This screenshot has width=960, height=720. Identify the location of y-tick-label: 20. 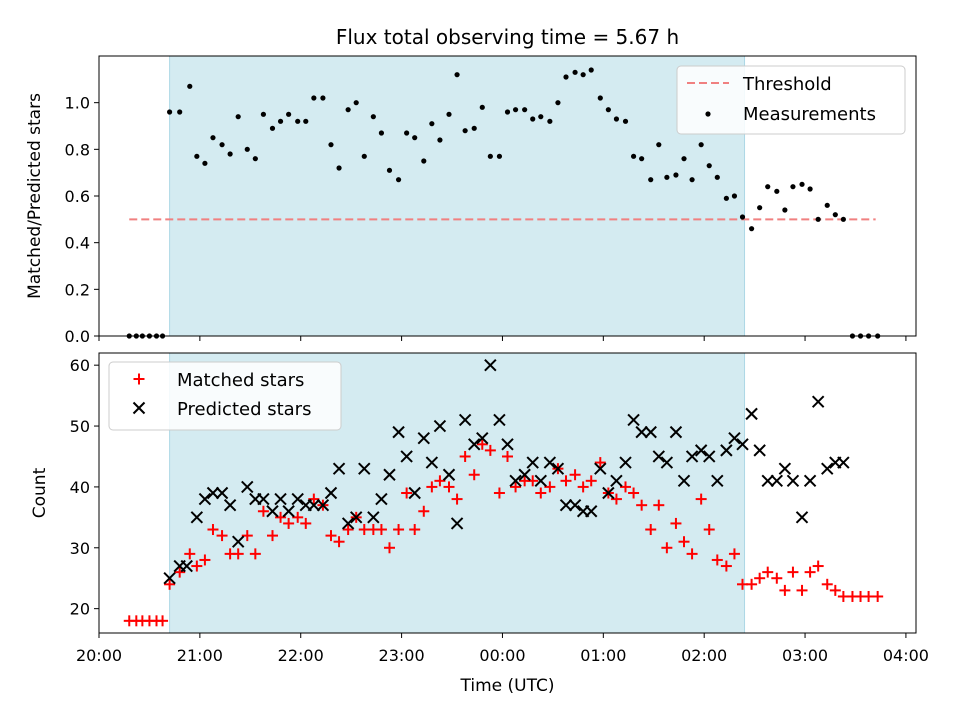
(80, 609).